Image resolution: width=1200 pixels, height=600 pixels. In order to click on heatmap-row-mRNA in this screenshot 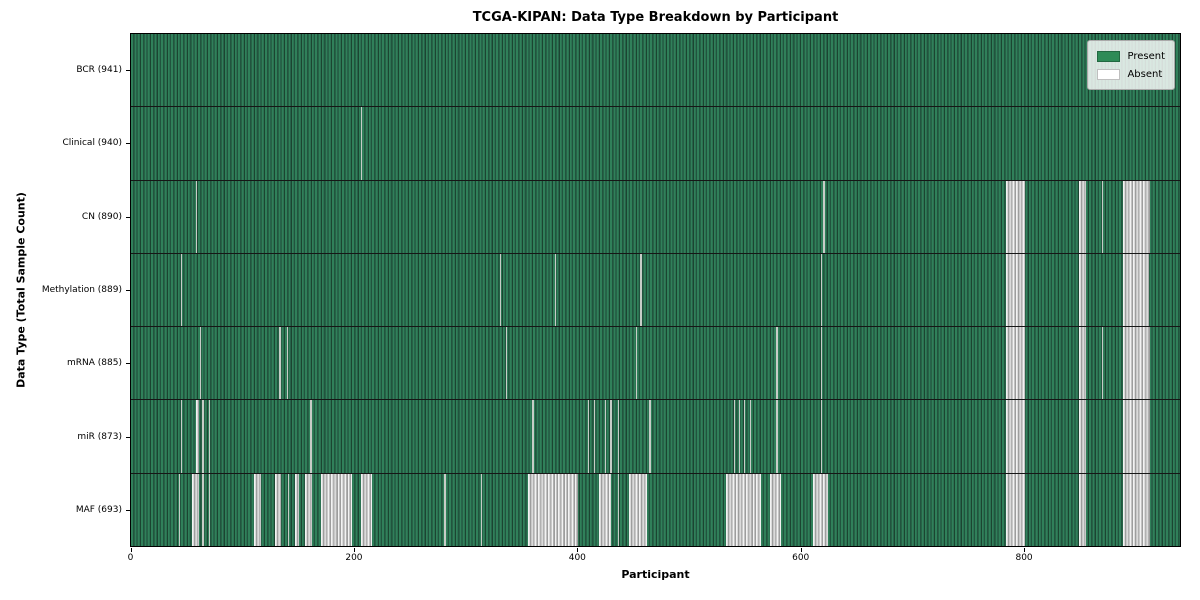, I will do `click(655, 364)`.